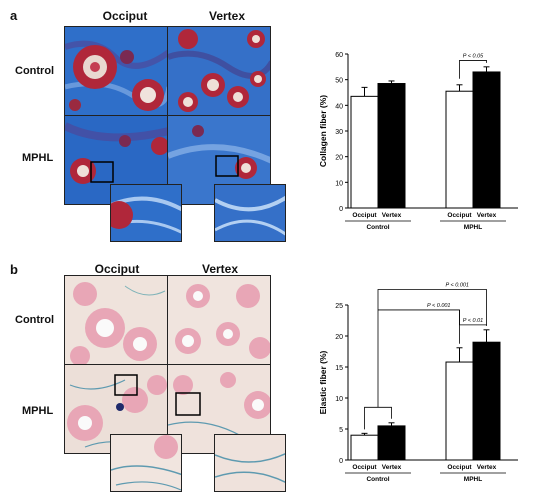 This screenshot has height=500, width=550. What do you see at coordinates (35, 71) in the screenshot?
I see `panel-a-row-control: Control` at bounding box center [35, 71].